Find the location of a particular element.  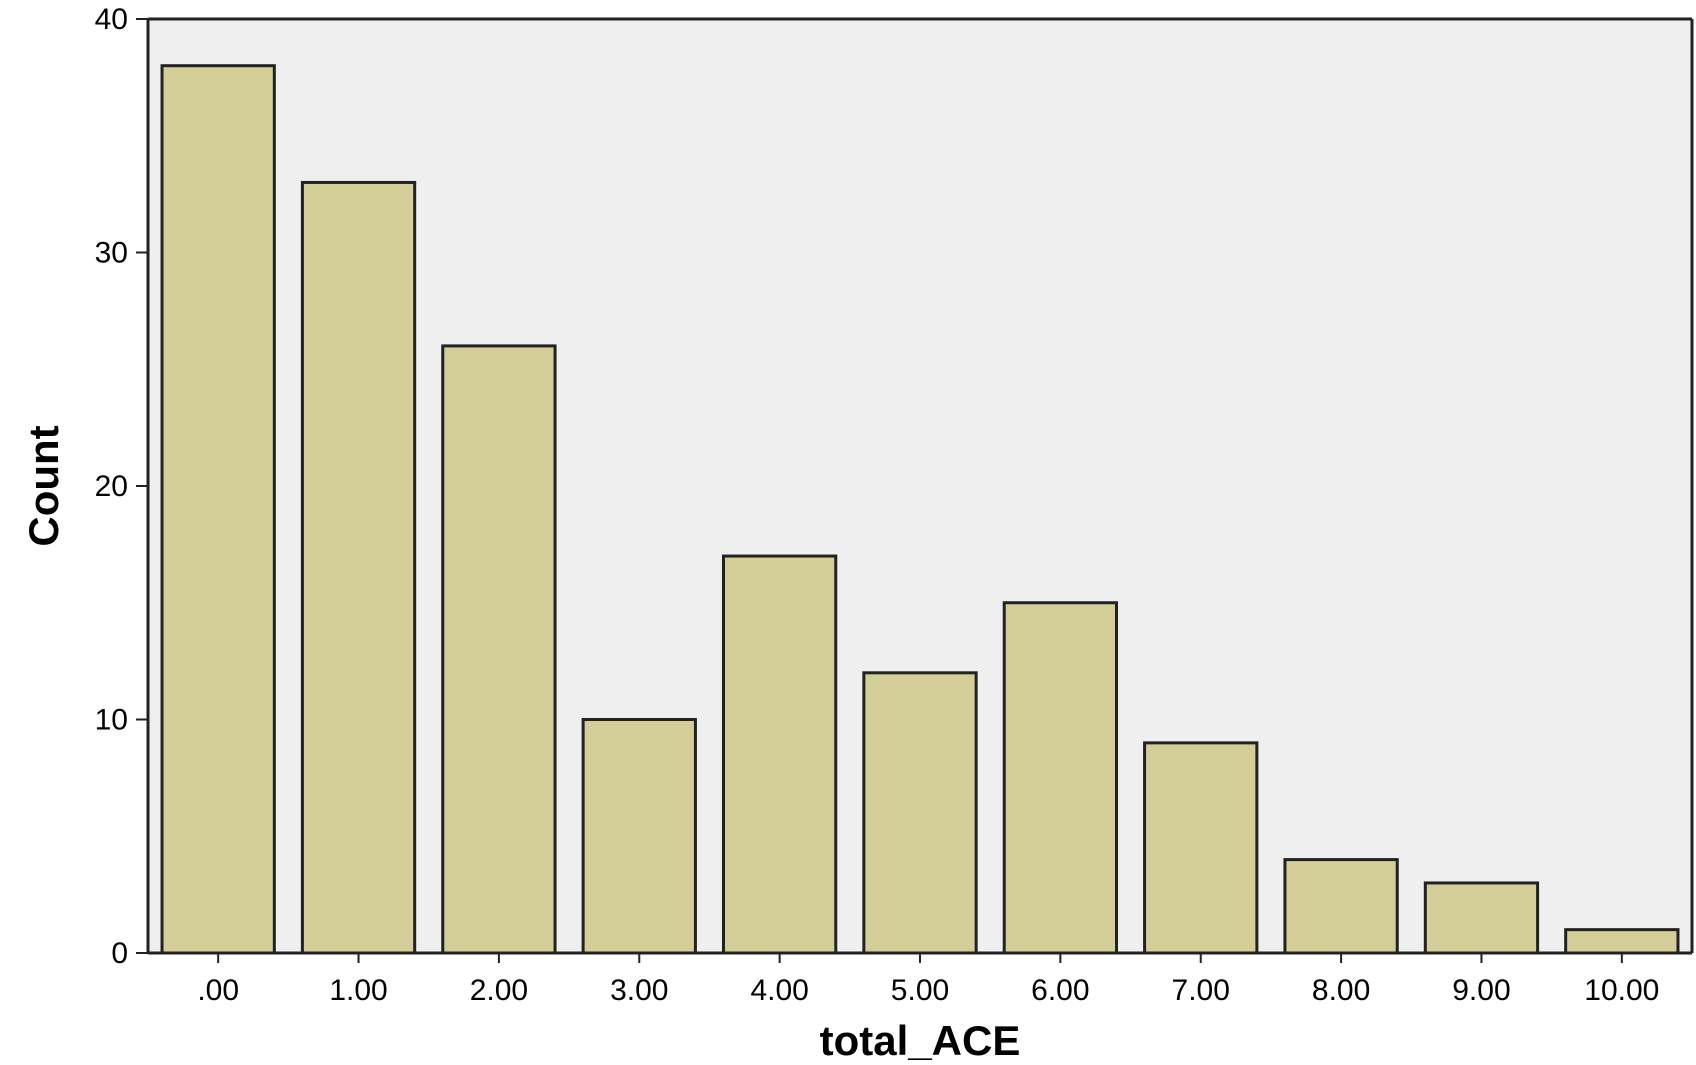

bar-9.00 is located at coordinates (1481, 918).